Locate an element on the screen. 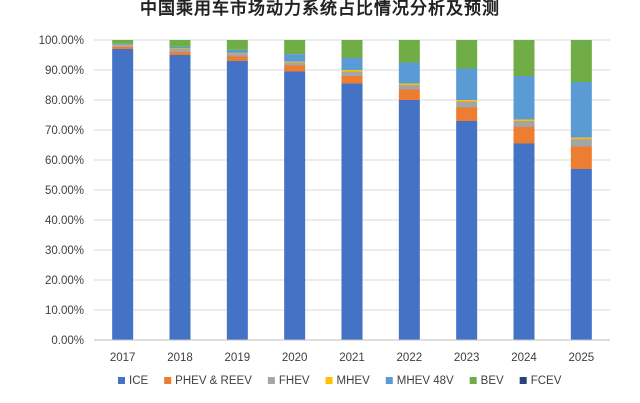  y-tick-label: 50.00% is located at coordinates (64, 191).